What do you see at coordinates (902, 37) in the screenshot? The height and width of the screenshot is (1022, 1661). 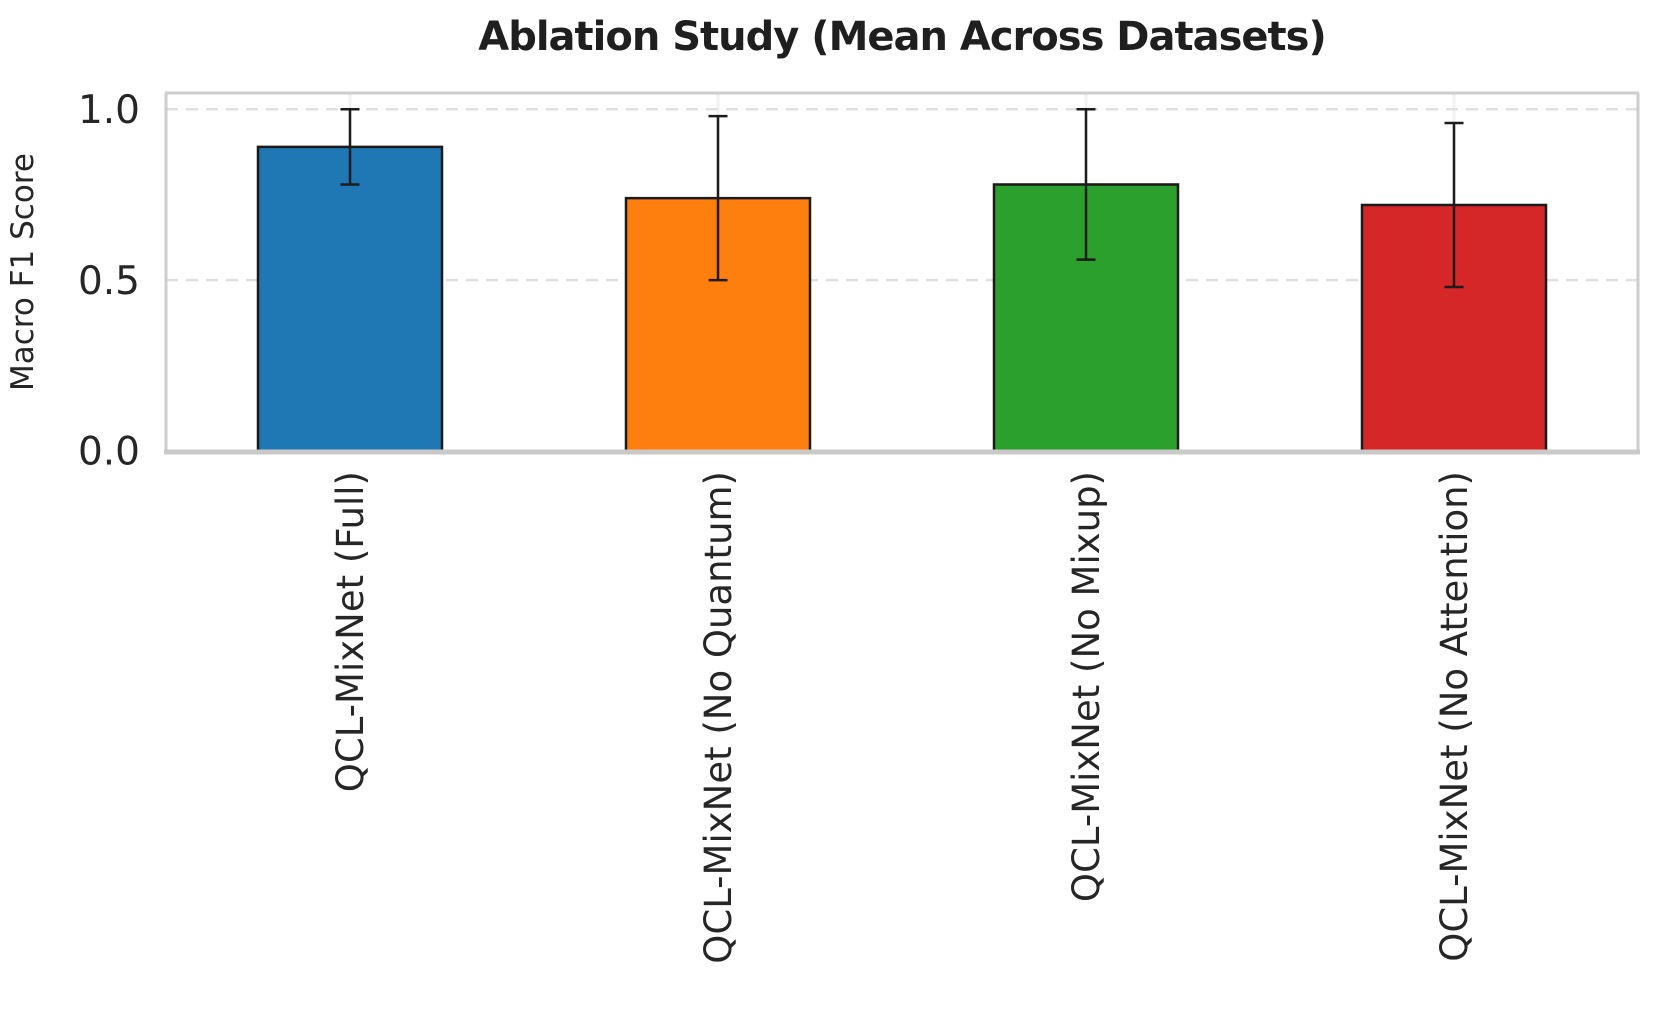 I see `chart-title: Ablation Study (Mean Across Datasets)` at bounding box center [902, 37].